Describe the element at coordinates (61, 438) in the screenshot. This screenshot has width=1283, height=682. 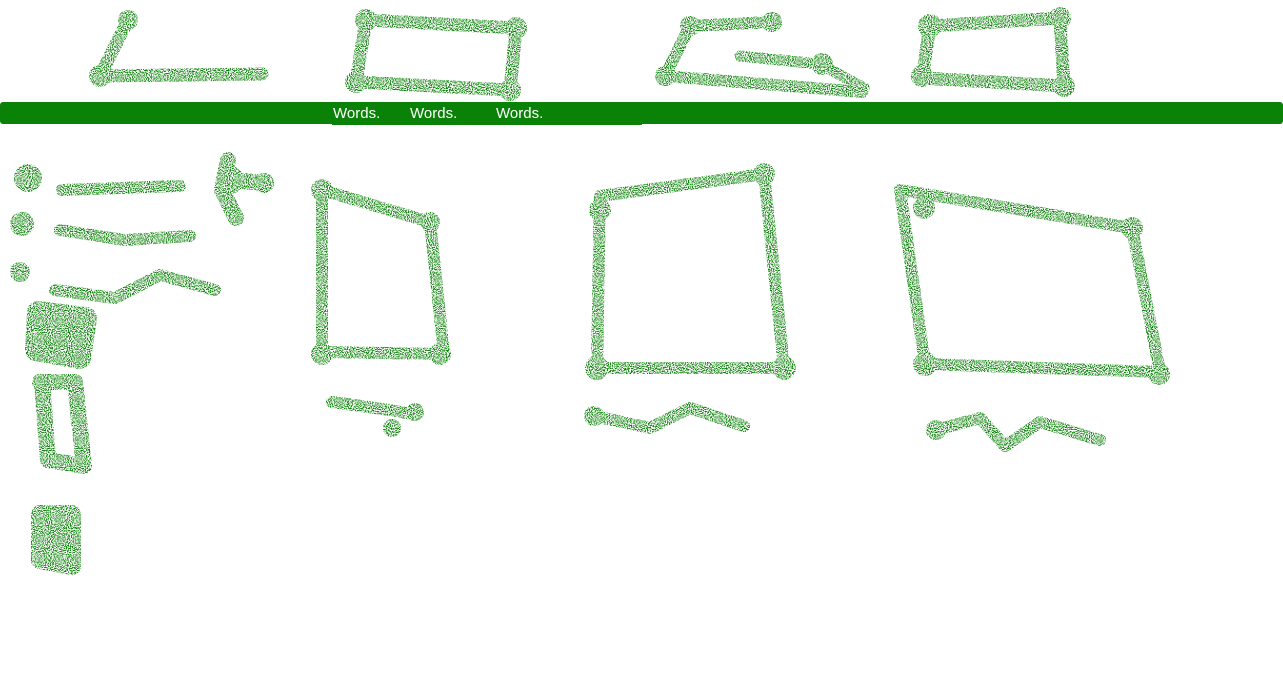
I see `left-blob-sketch` at that location.